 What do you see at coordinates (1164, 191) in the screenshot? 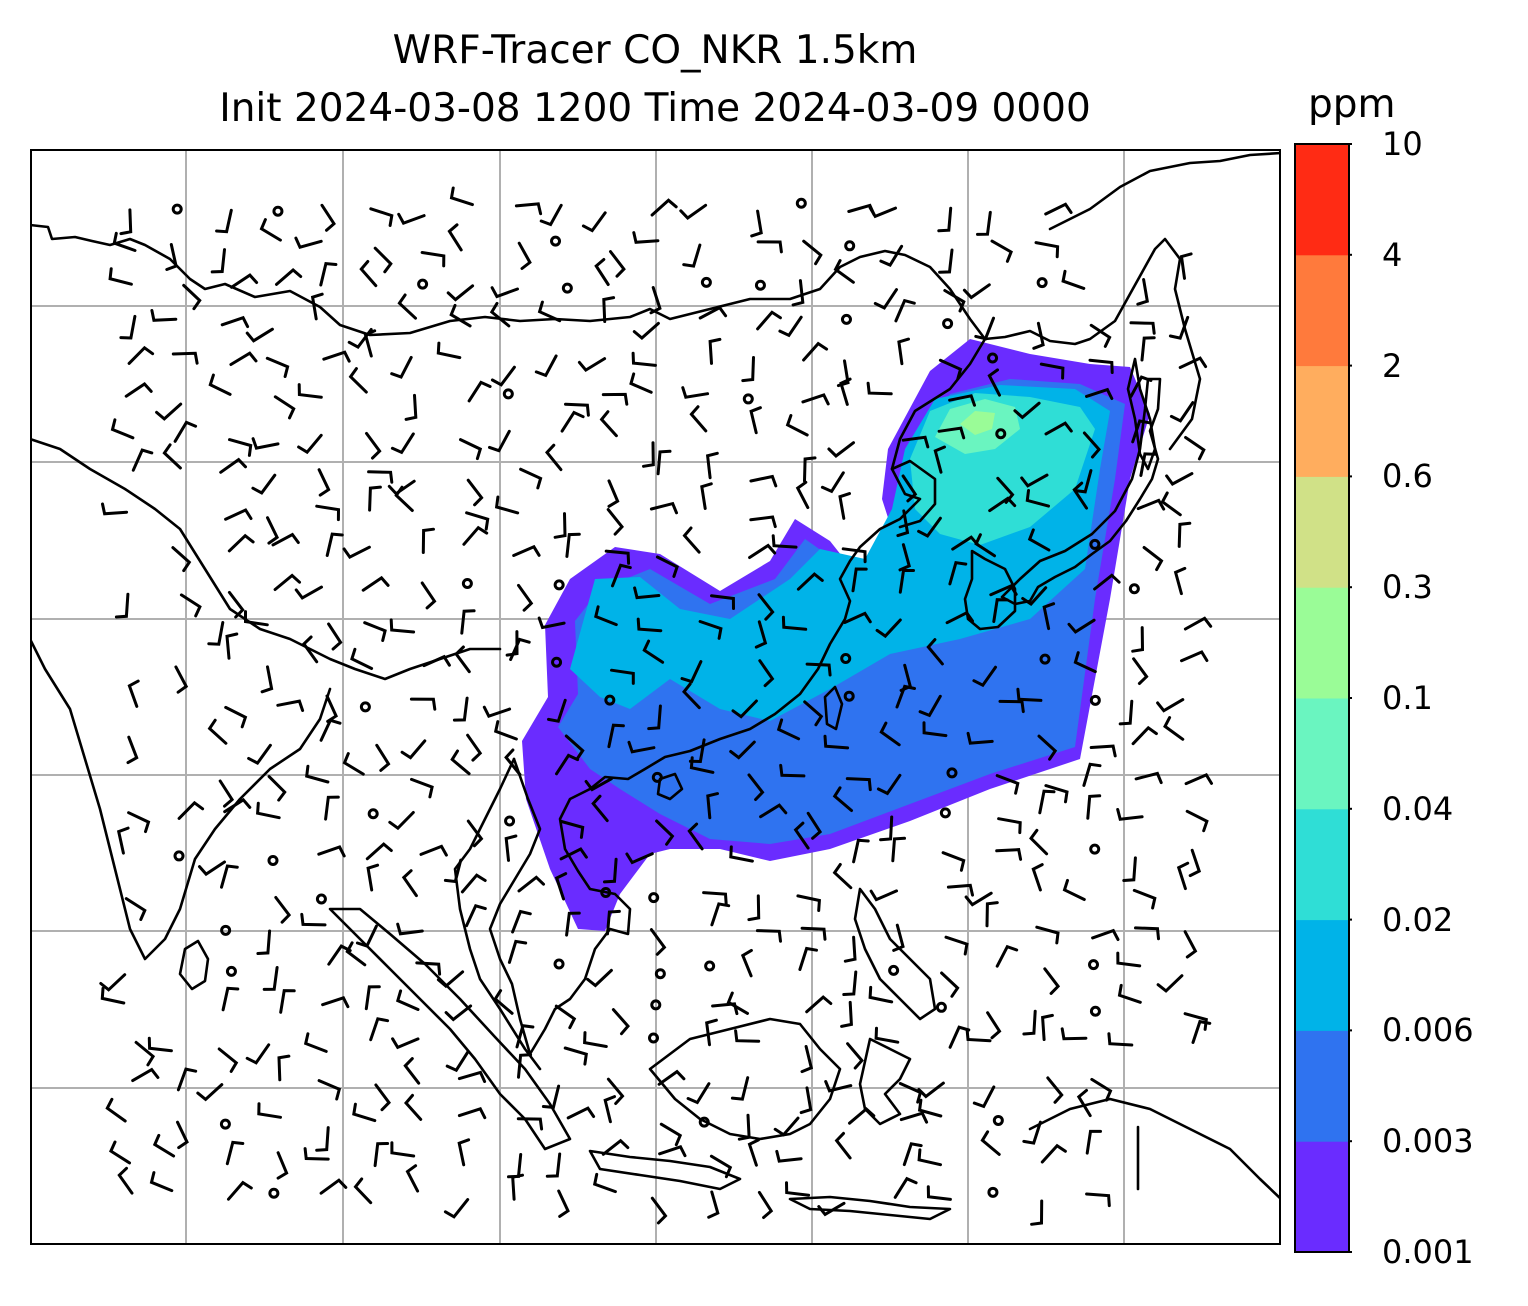
I see `coast-kamchatka-top` at bounding box center [1164, 191].